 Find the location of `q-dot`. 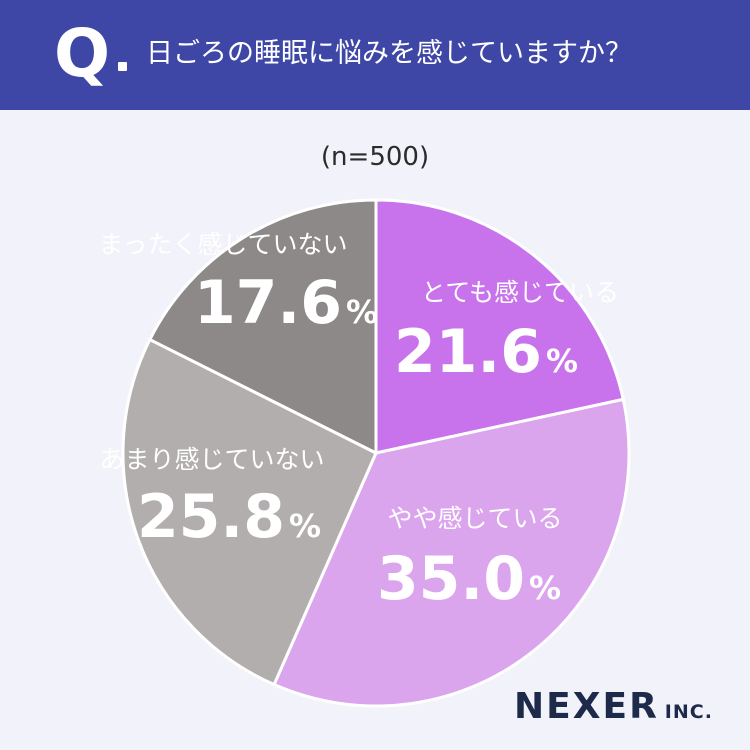

q-dot is located at coordinates (122, 66).